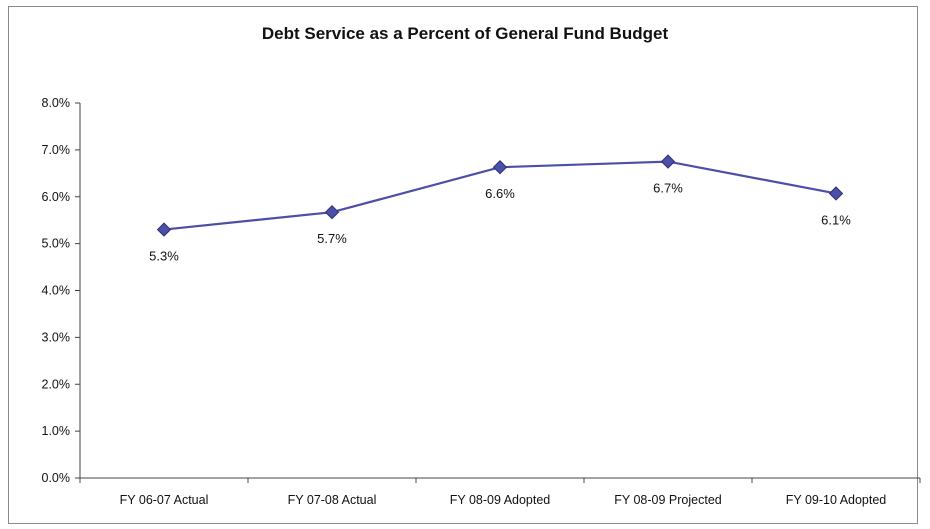 The image size is (930, 529). What do you see at coordinates (668, 500) in the screenshot?
I see `x-tick-label: FY 08-09 Projected` at bounding box center [668, 500].